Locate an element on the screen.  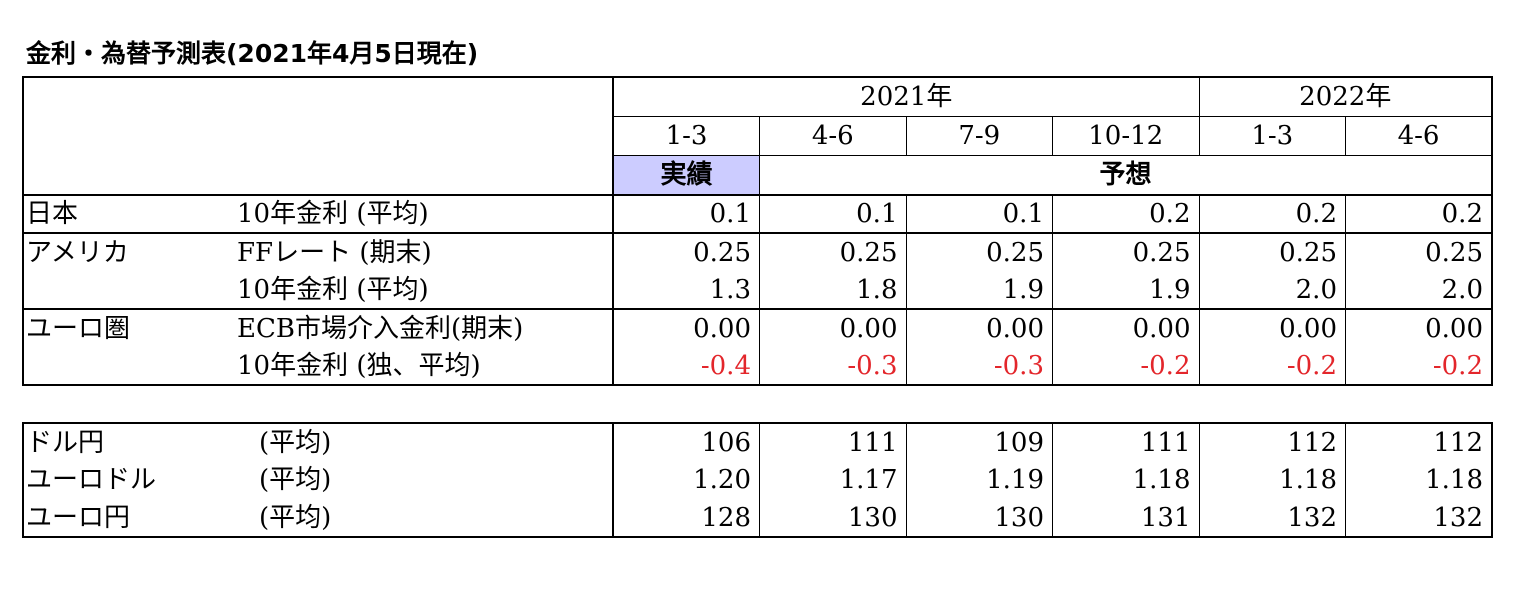
fx-value-cell: 1.17 is located at coordinates (832, 480).